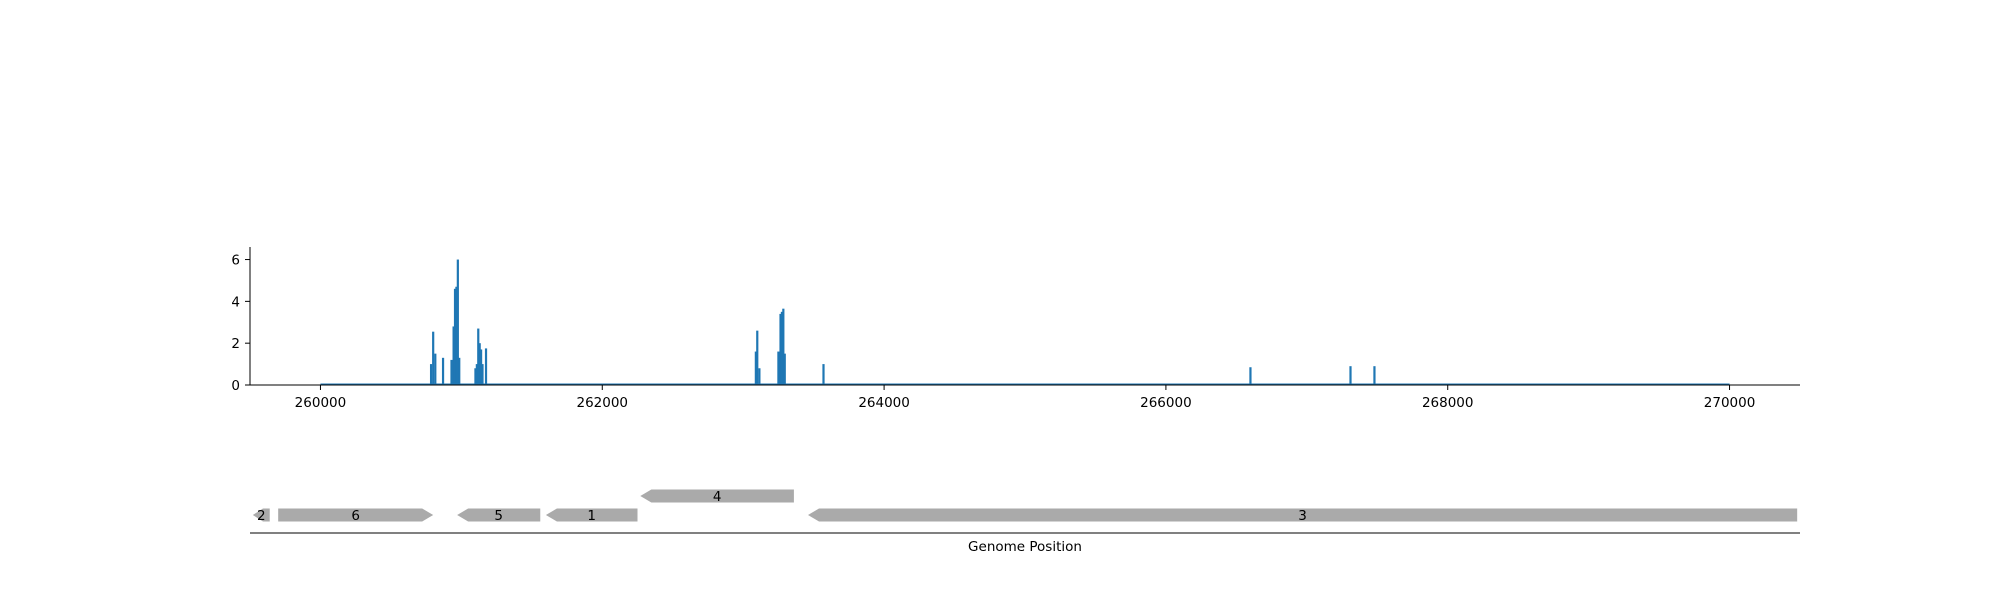 This screenshot has width=2000, height=600. I want to click on gene-label: 5, so click(498, 516).